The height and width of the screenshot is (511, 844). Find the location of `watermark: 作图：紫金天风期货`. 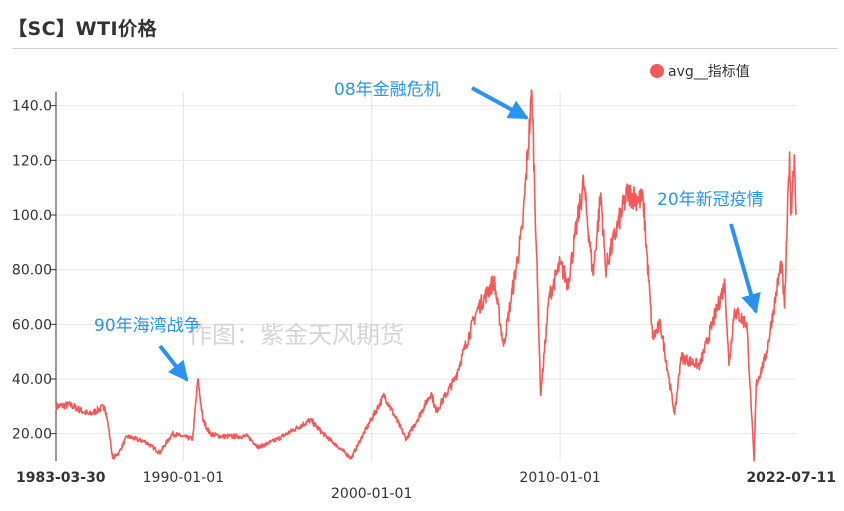

watermark: 作图：紫金天风期货 is located at coordinates (296, 335).